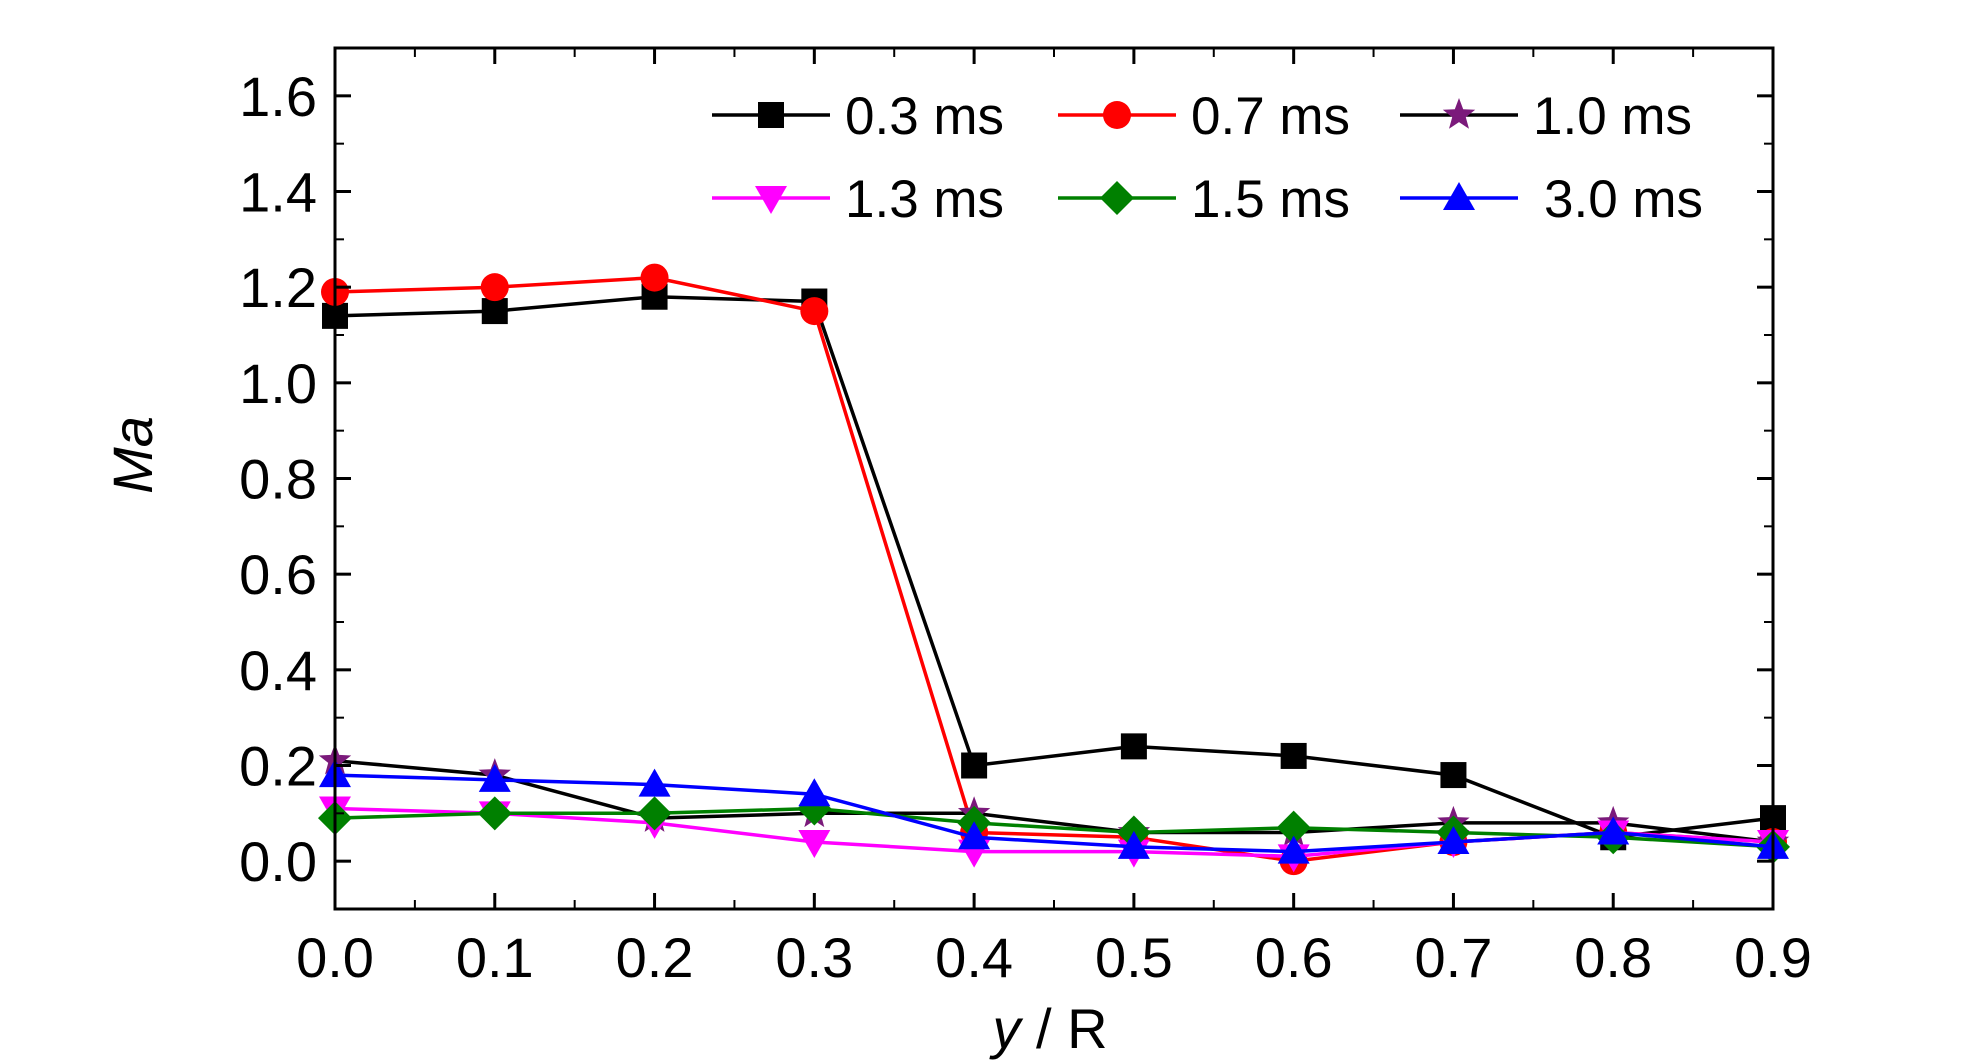 This screenshot has width=1984, height=1063. I want to click on legend-item: 3.0 ms, so click(1551, 199).